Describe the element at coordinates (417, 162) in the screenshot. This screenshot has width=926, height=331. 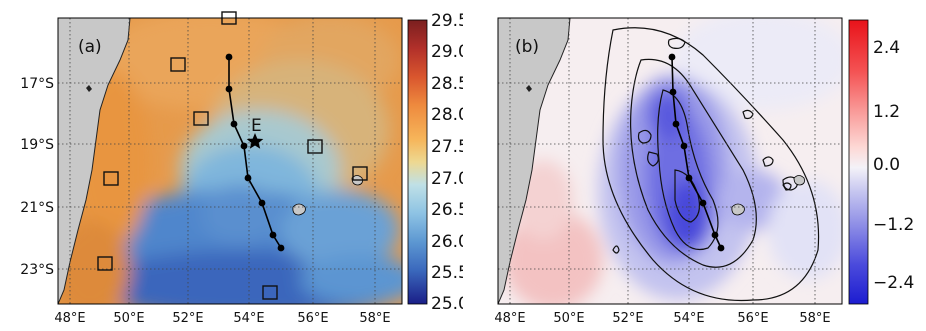
I see `colorbar-a` at that location.